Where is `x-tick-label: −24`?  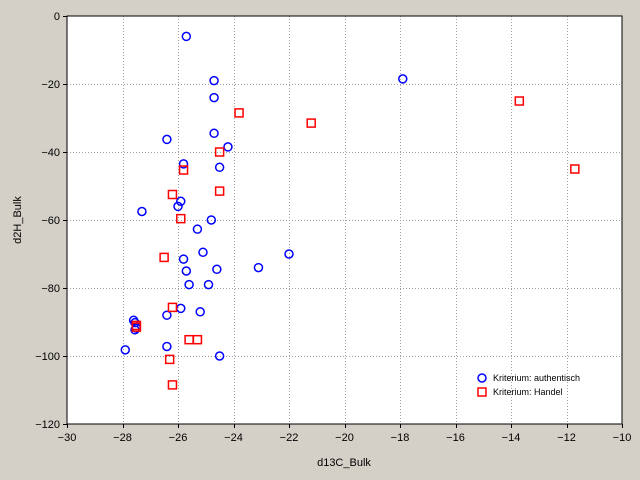
x-tick-label: −24 is located at coordinates (233, 438).